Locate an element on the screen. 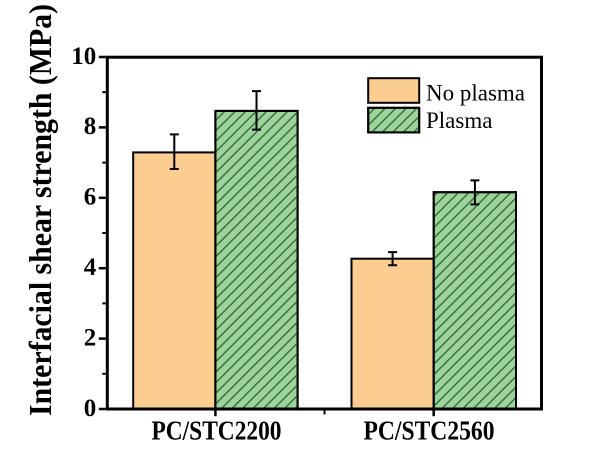 The height and width of the screenshot is (454, 608). svg-text: 2 is located at coordinates (90, 337).